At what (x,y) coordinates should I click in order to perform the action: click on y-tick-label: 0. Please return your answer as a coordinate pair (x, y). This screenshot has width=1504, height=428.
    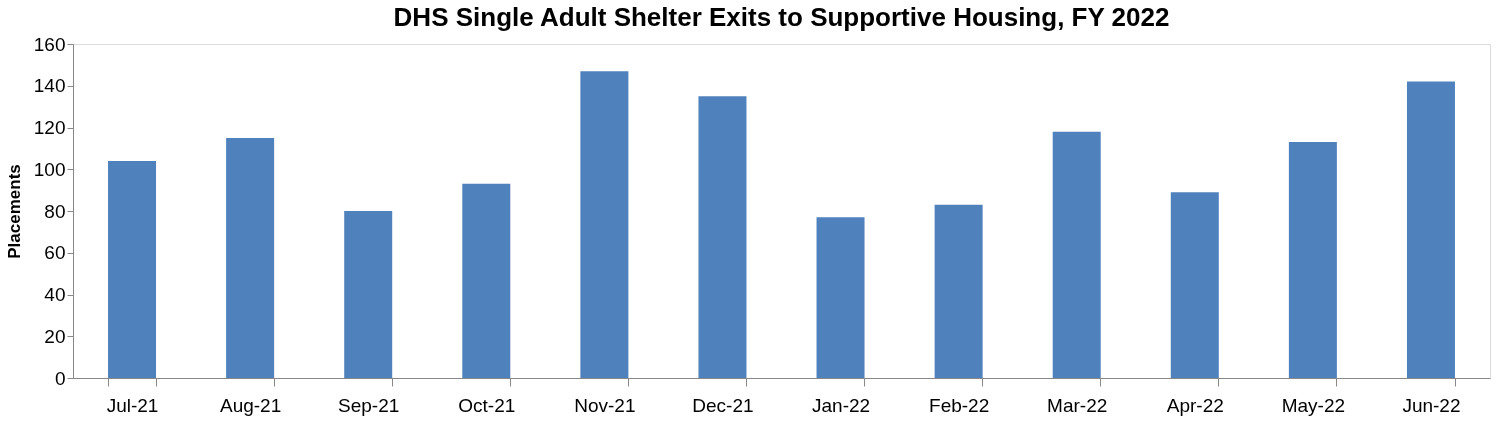
    Looking at the image, I should click on (60, 378).